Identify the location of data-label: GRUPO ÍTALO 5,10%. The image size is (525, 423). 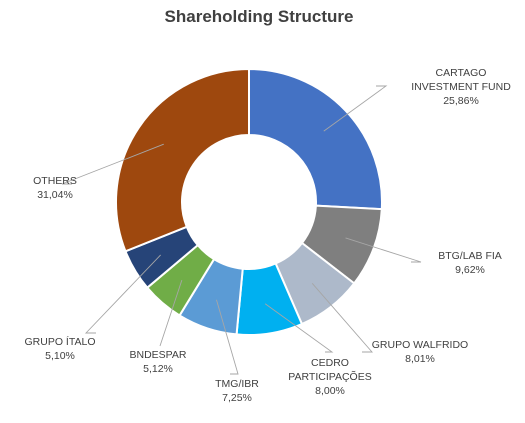
(60, 348).